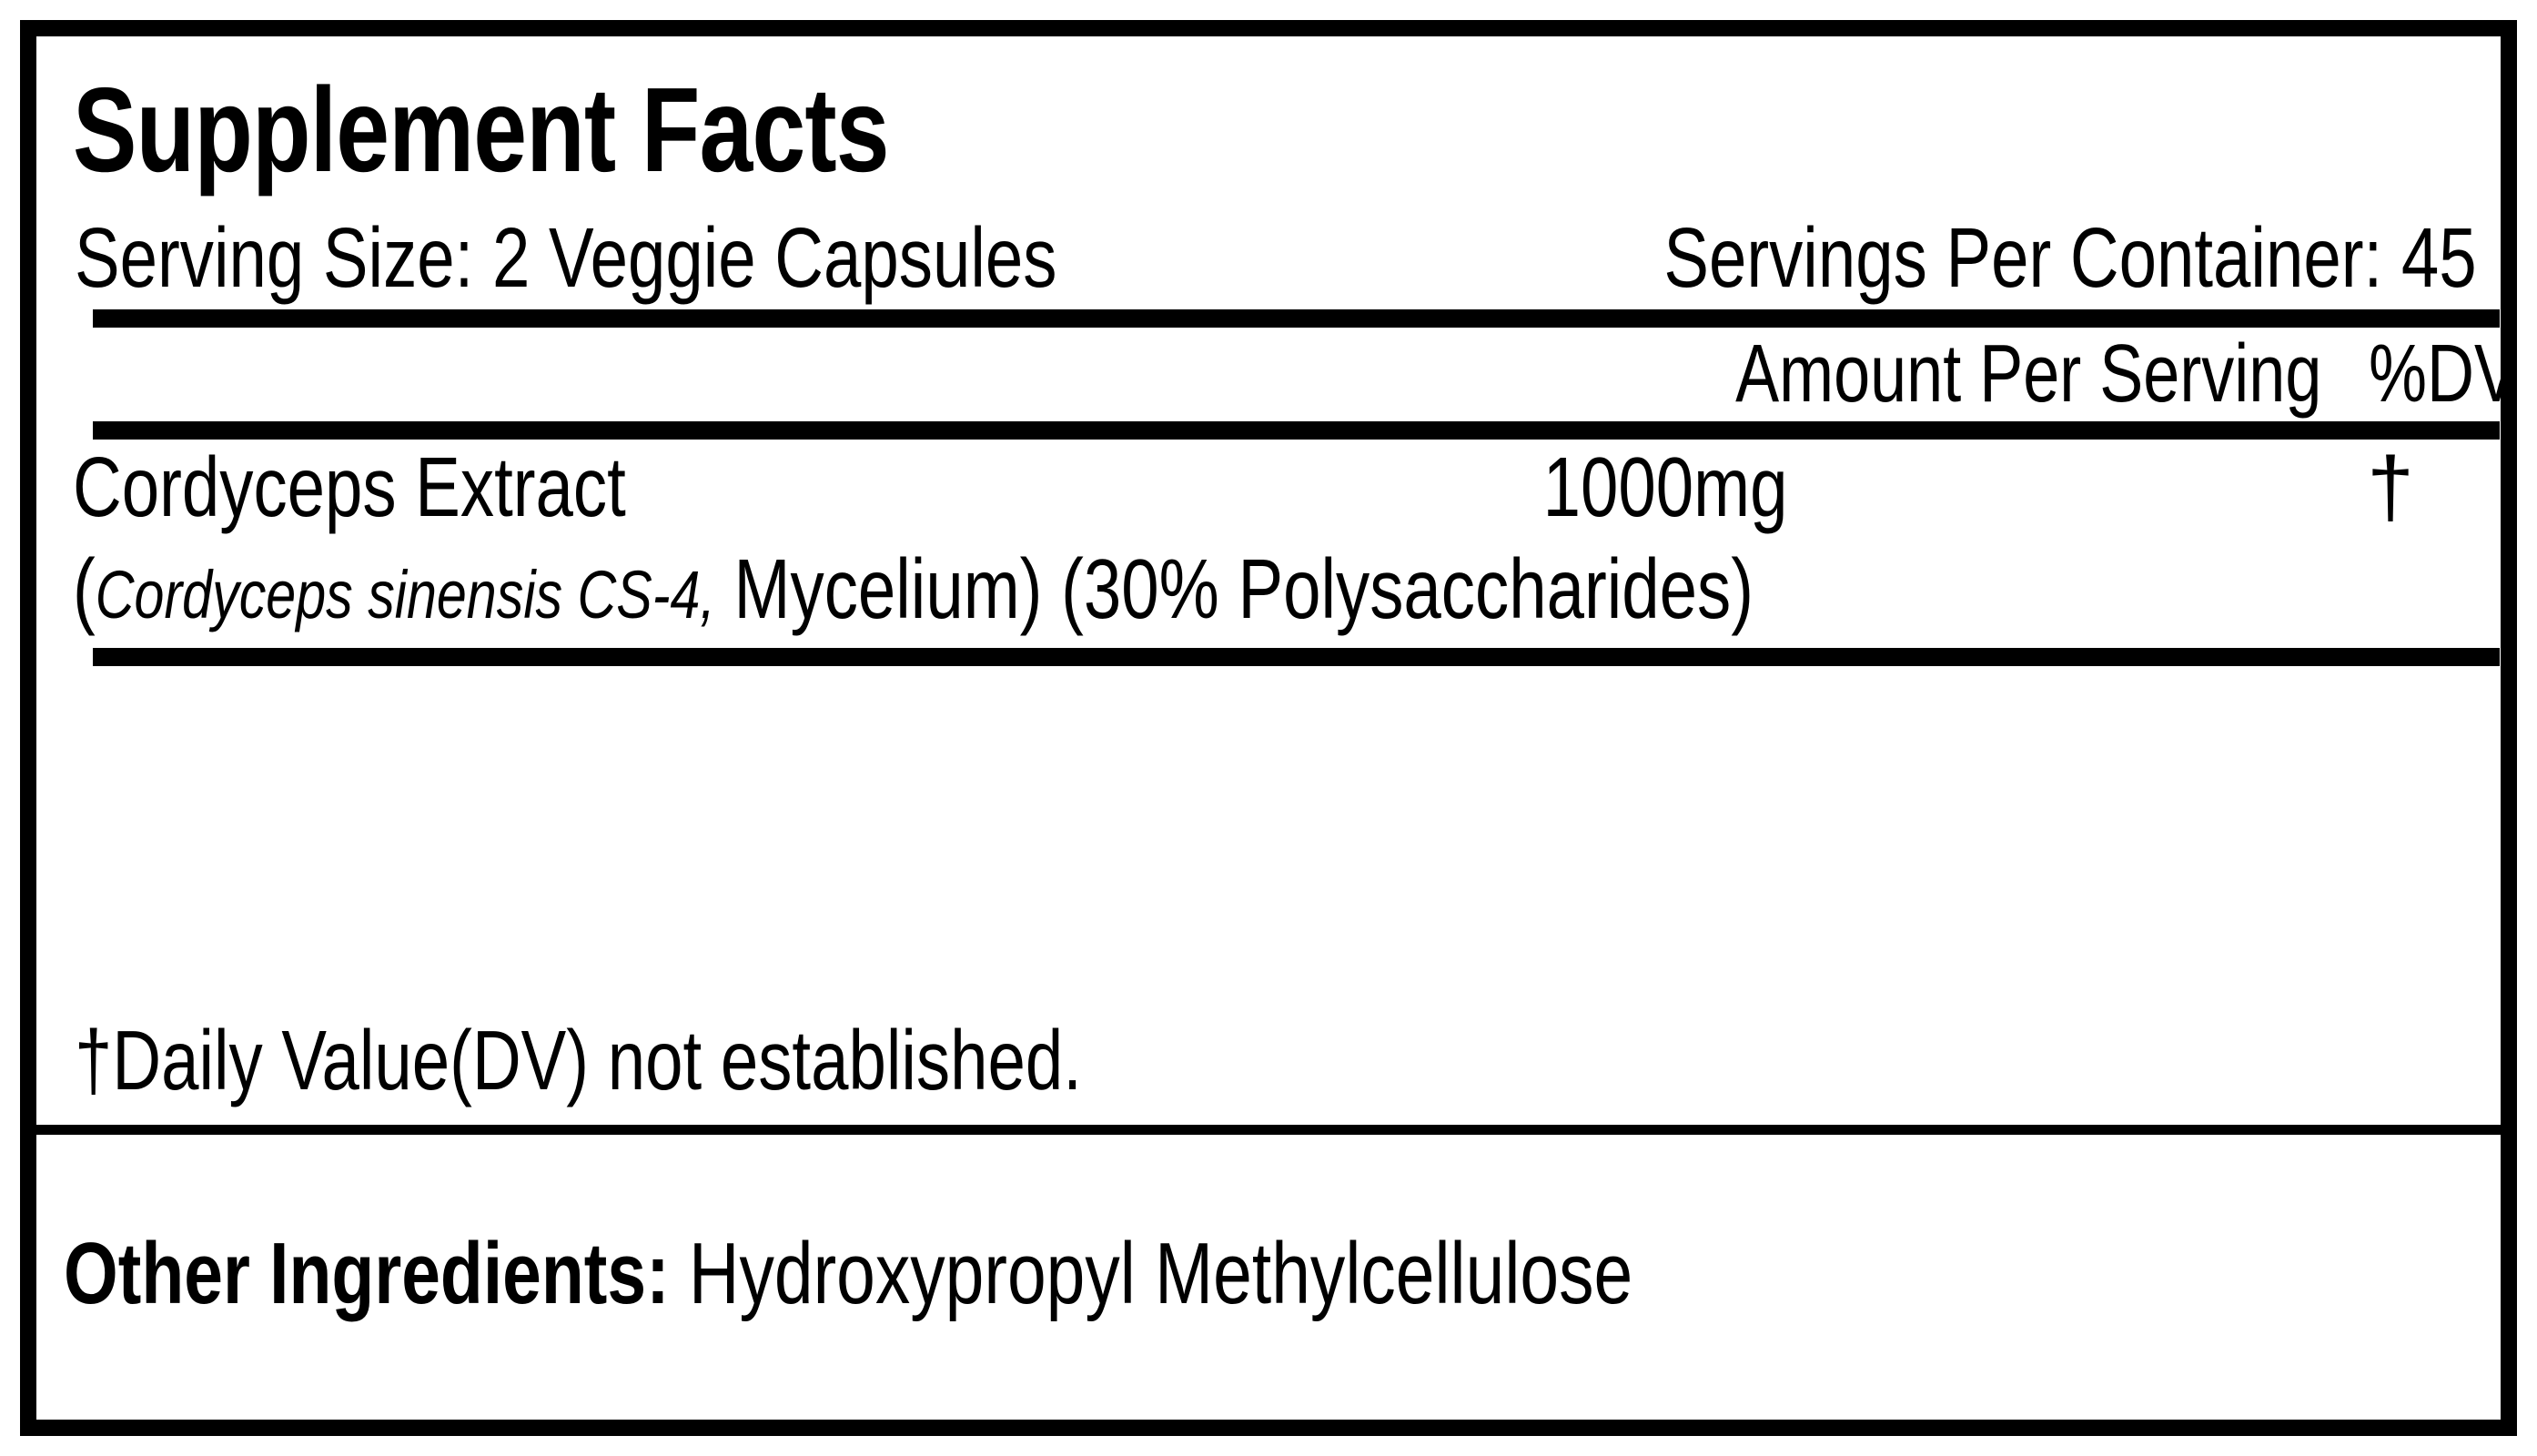  I want to click on nutrient-amount: 1000mg, so click(1665, 487).